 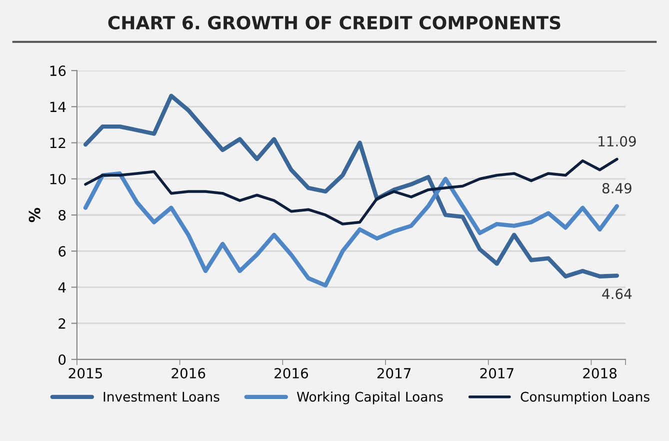 What do you see at coordinates (58, 107) in the screenshot?
I see `y-tick-label: 14` at bounding box center [58, 107].